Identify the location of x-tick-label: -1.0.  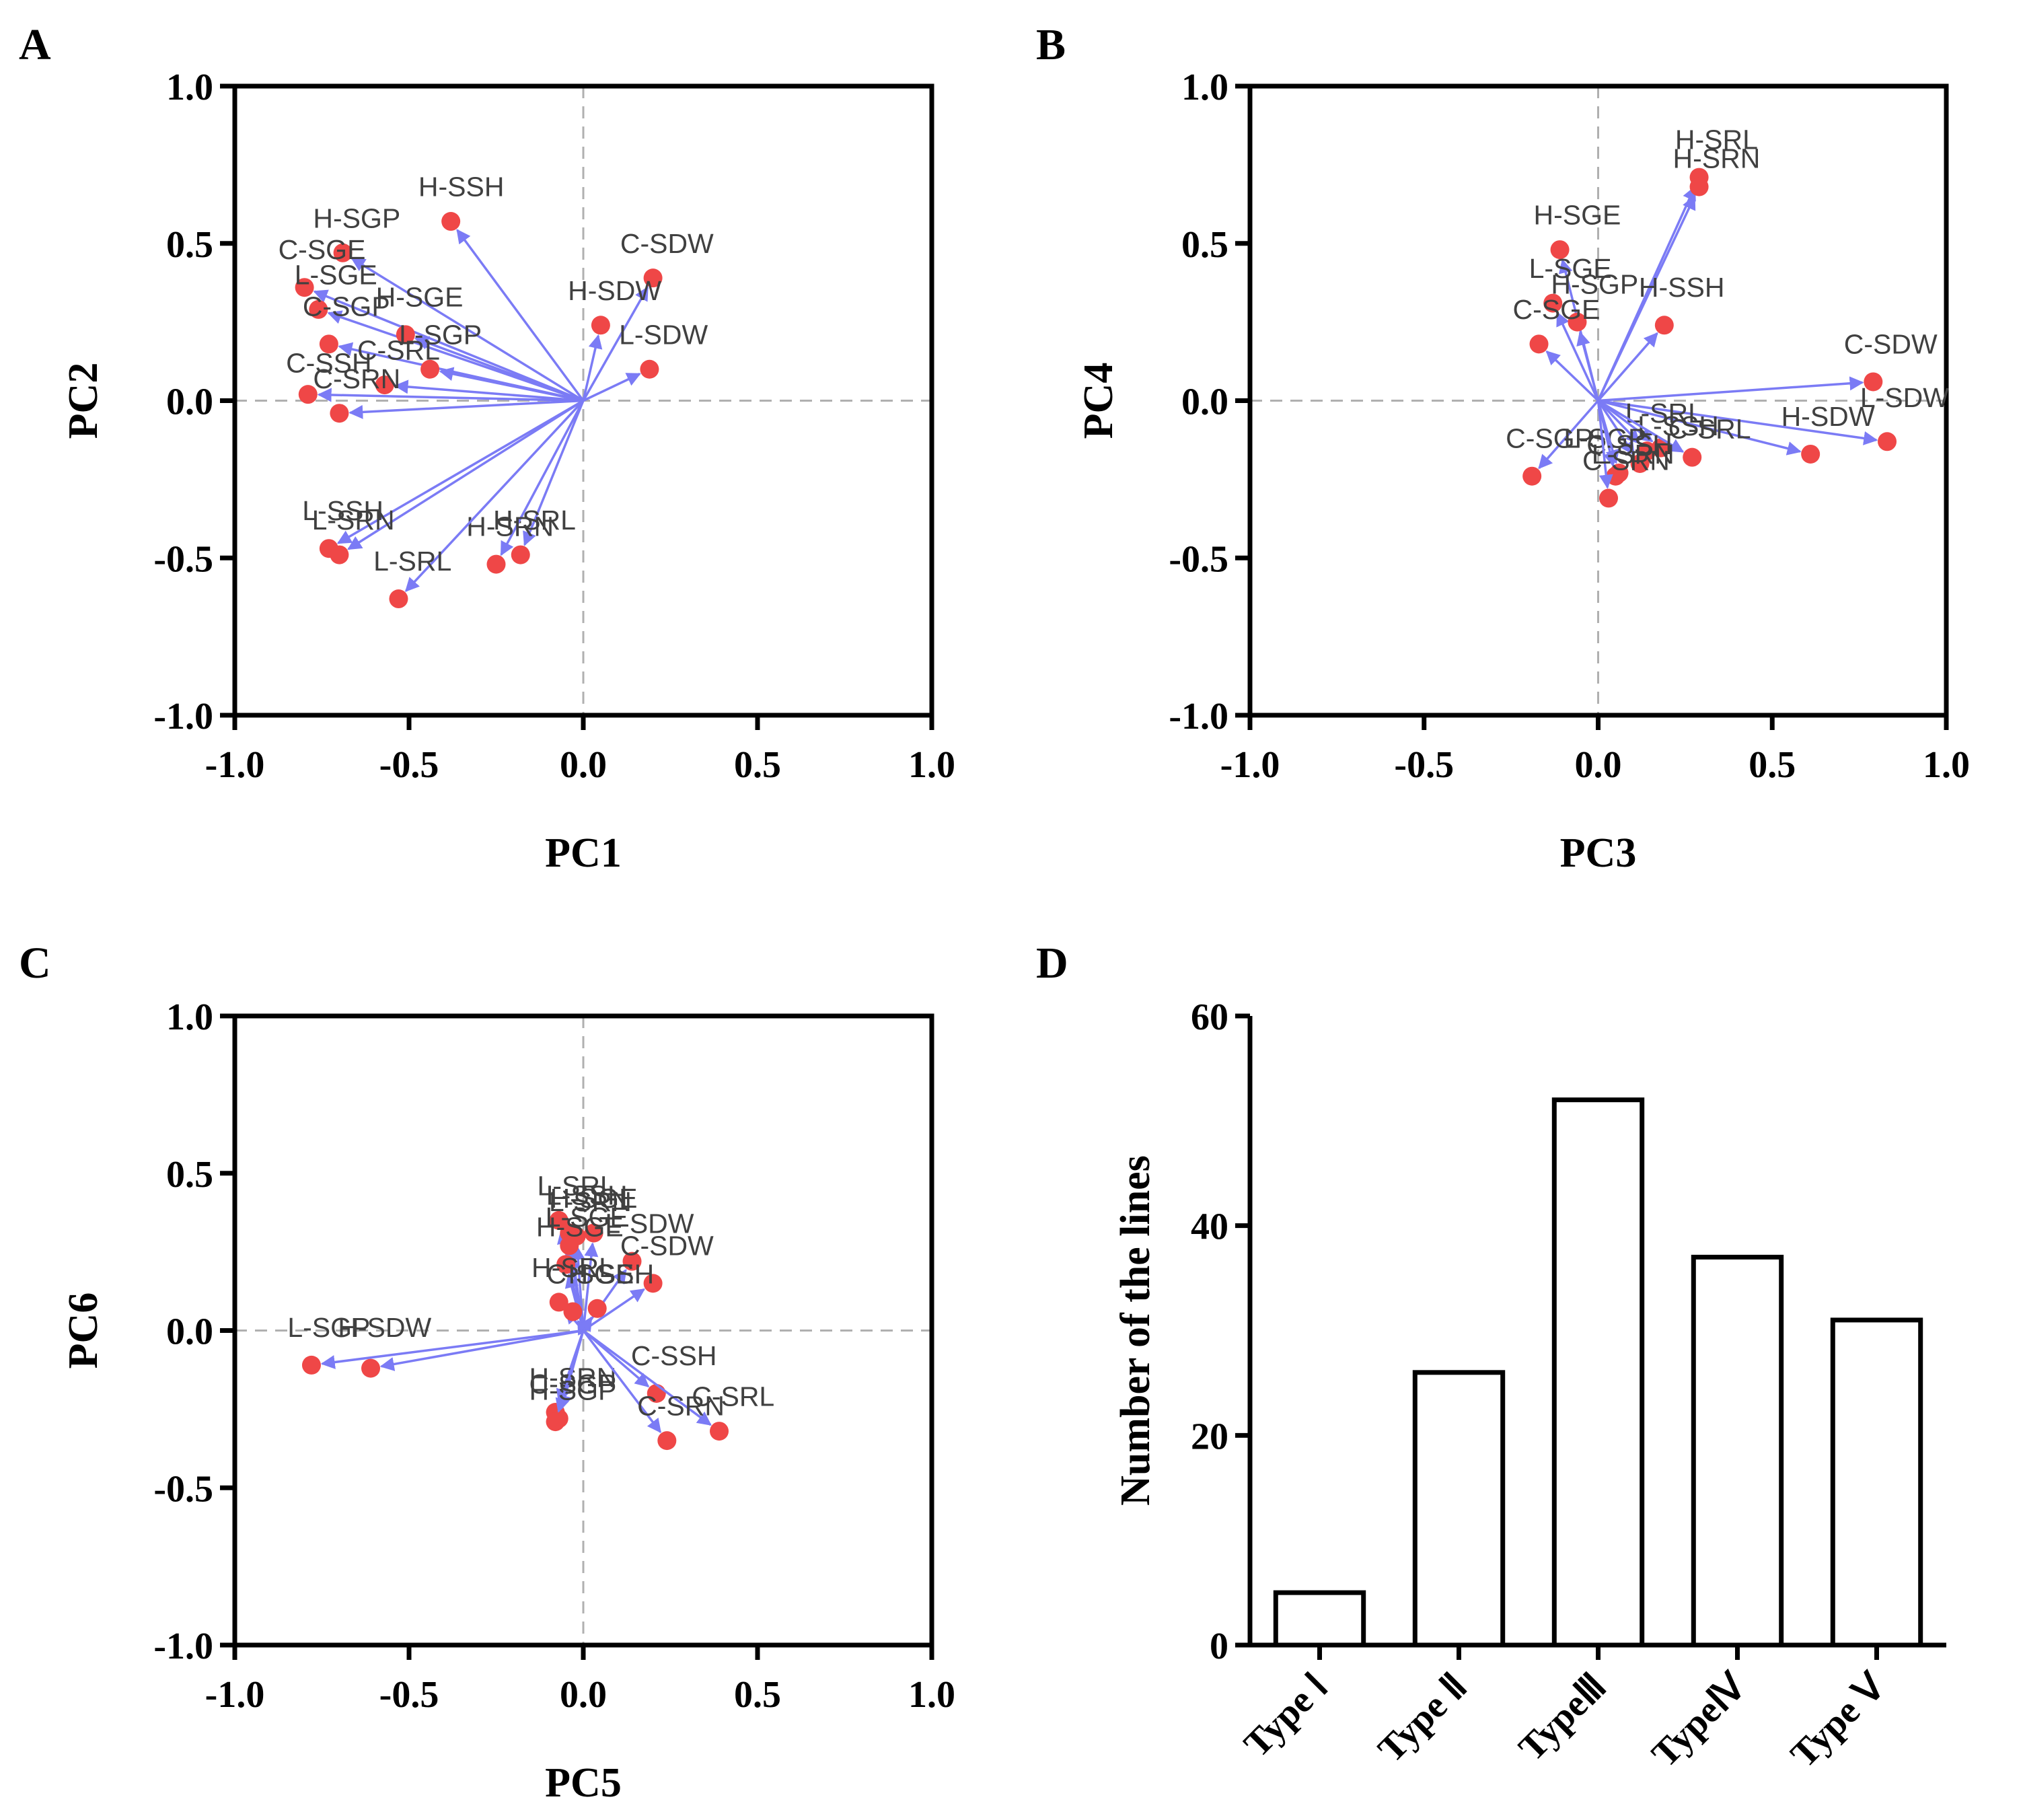
(235, 765).